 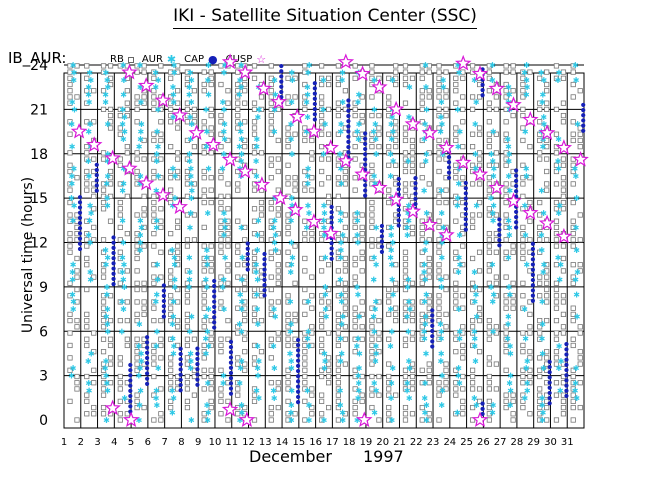 What do you see at coordinates (382, 442) in the screenshot?
I see `x-tick-label: 20` at bounding box center [382, 442].